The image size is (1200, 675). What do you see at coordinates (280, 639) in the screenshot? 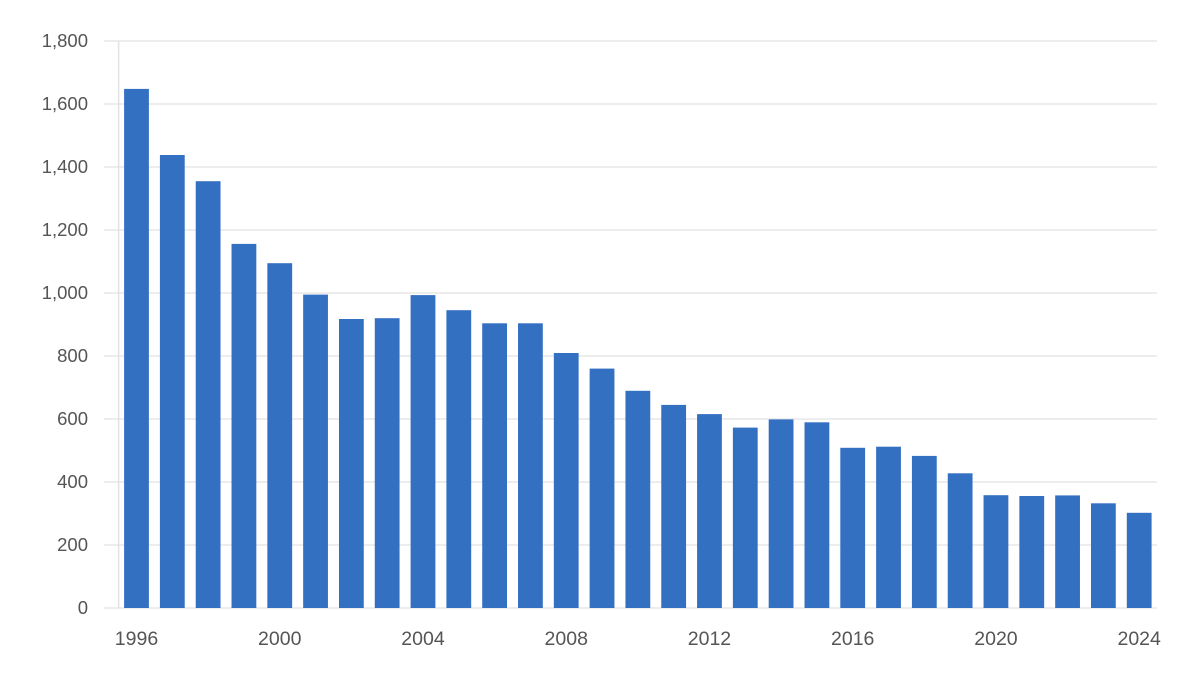
I see `svg-text: 2000` at bounding box center [280, 639].